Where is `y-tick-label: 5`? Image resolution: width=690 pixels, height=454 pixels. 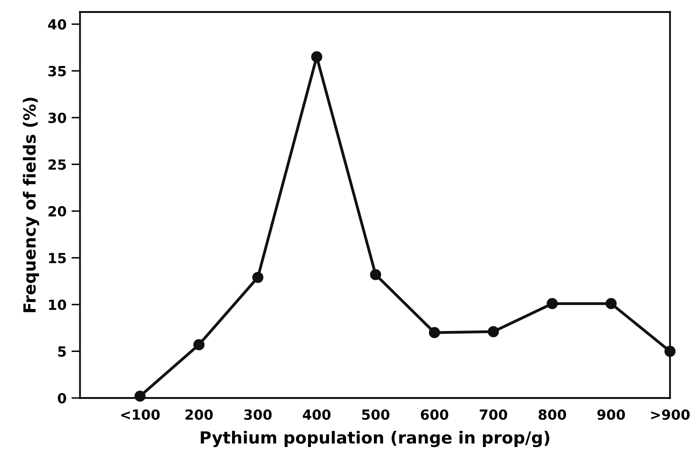
y-tick-label: 5 is located at coordinates (62, 351).